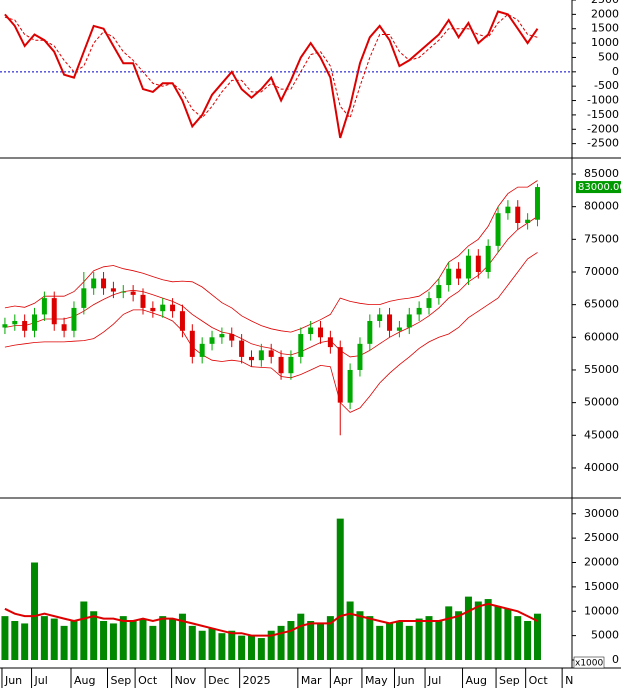  I want to click on unit-label: x1000, so click(589, 664).